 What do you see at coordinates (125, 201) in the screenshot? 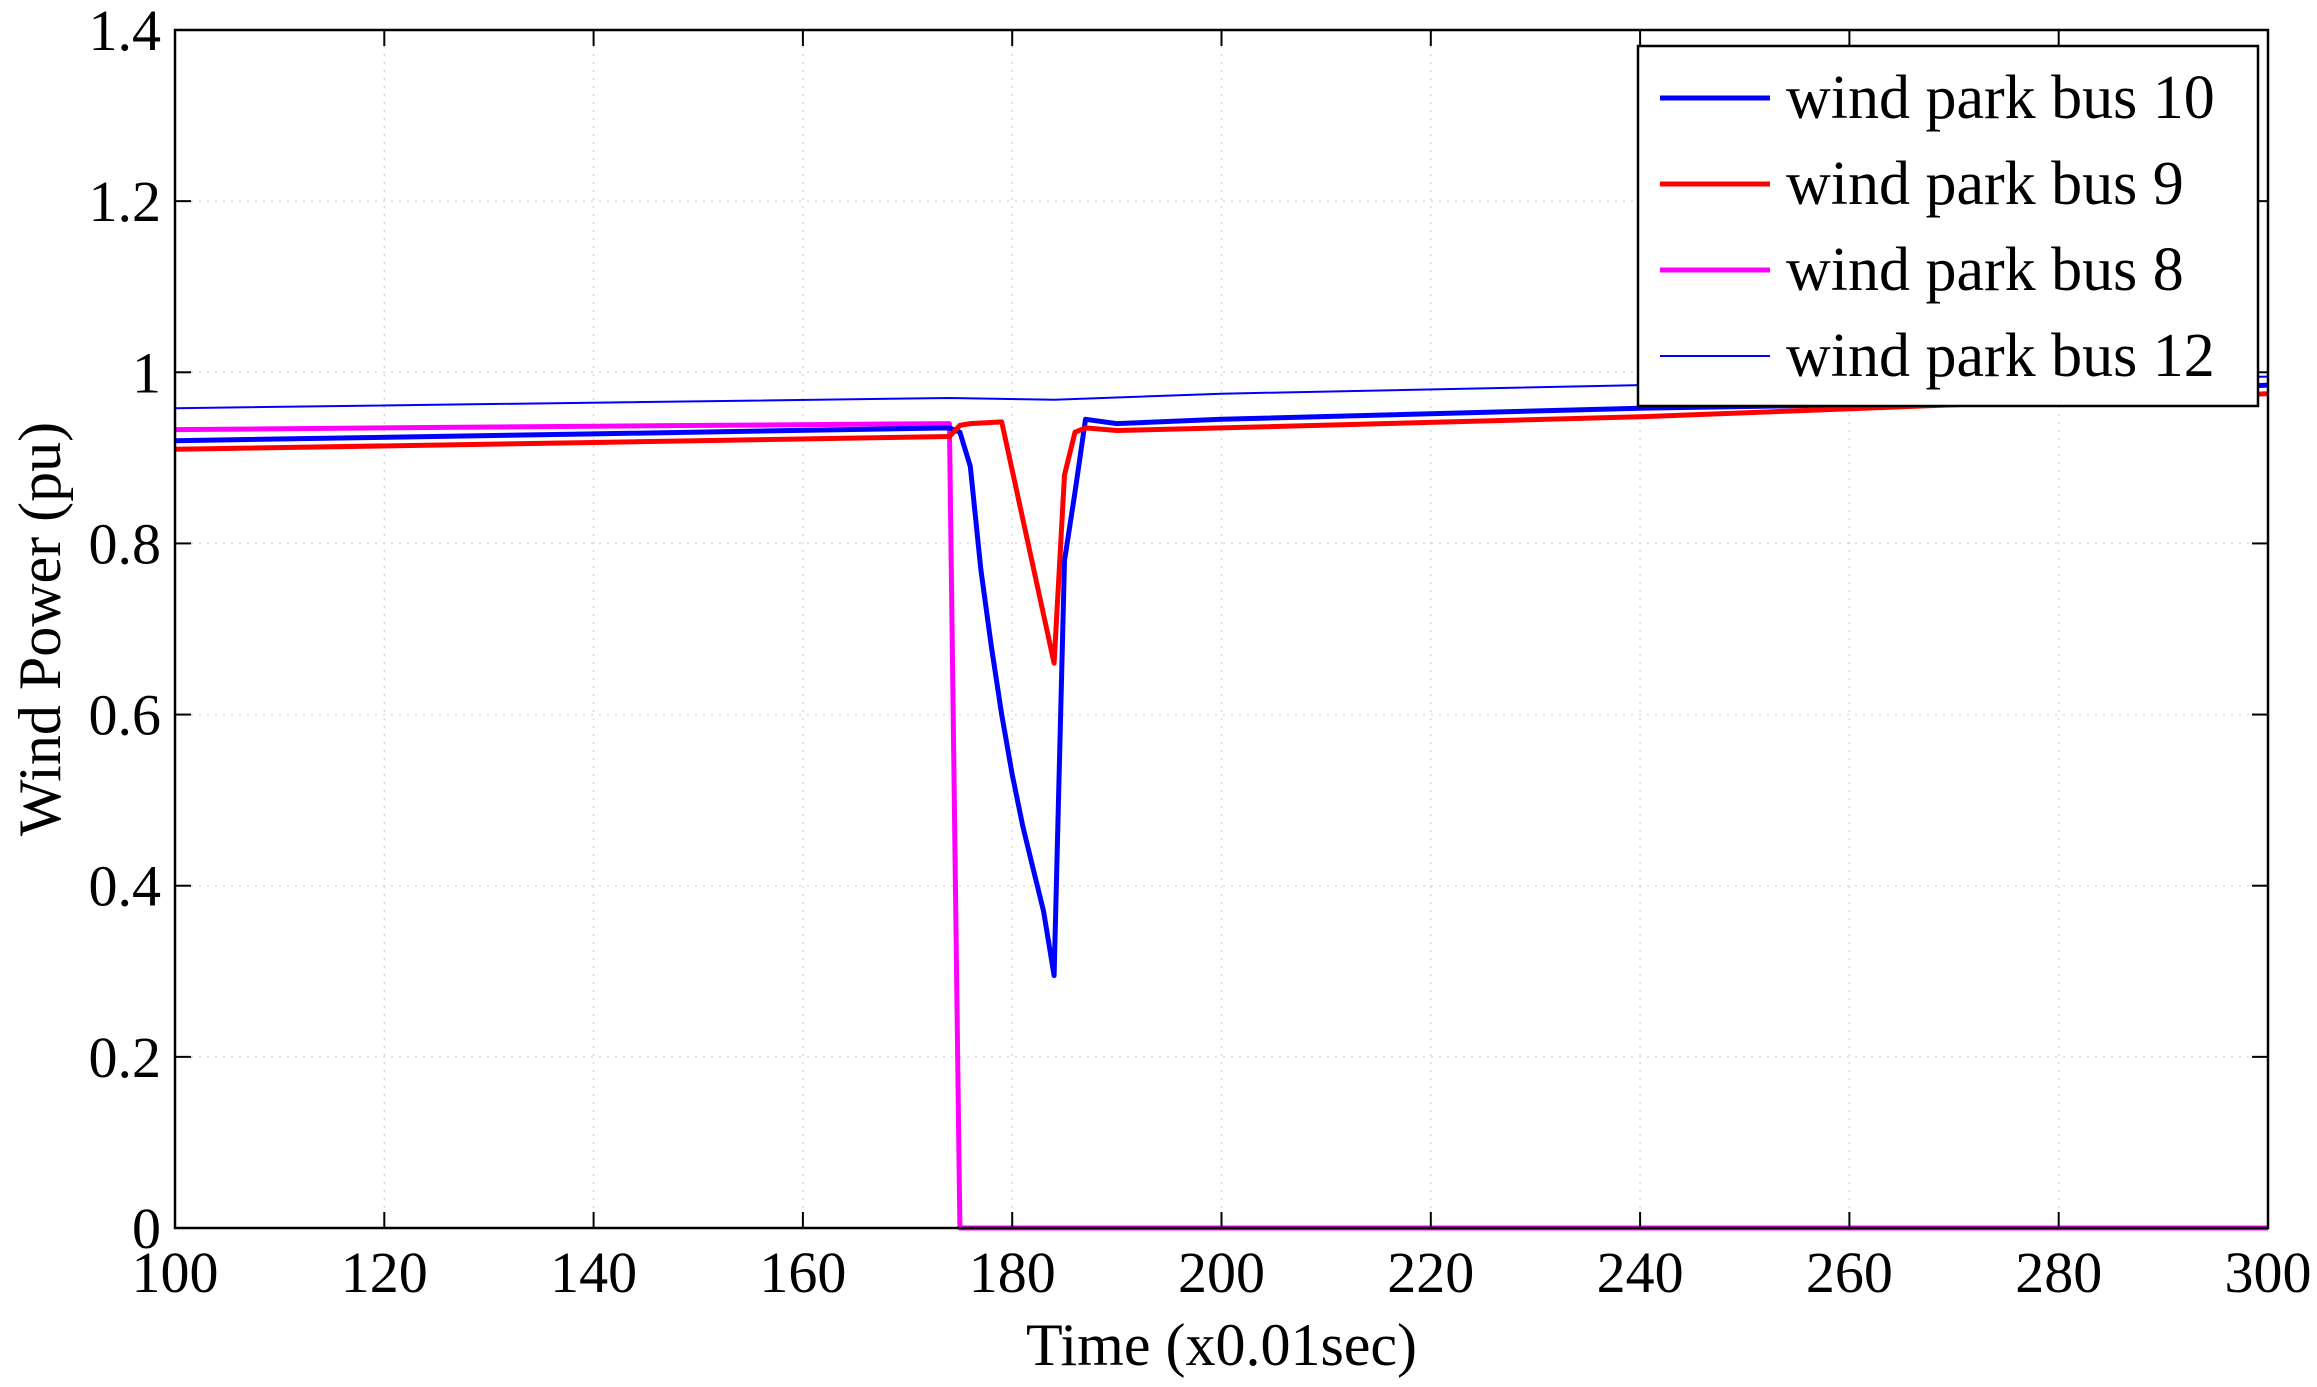
I see `y-tick-label: 1.2` at bounding box center [125, 201].